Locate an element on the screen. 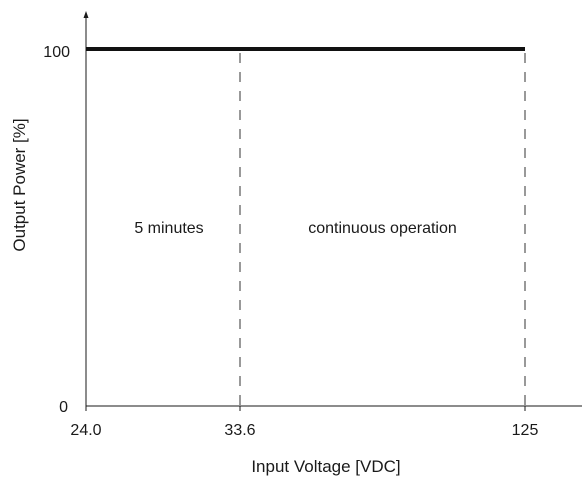  y-axis-title: Output Power [%] is located at coordinates (19, 184).